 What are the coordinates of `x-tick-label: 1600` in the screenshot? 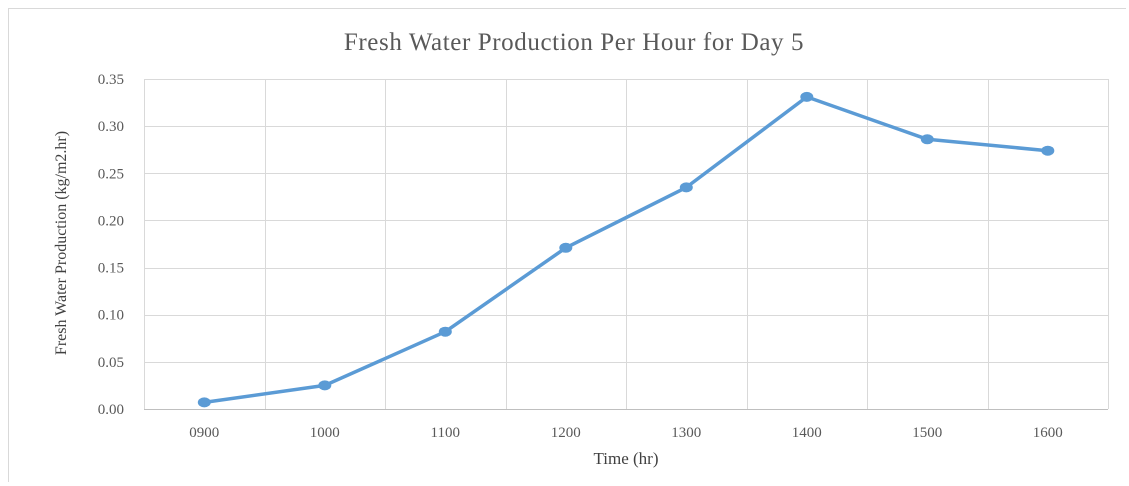 It's located at (1048, 433).